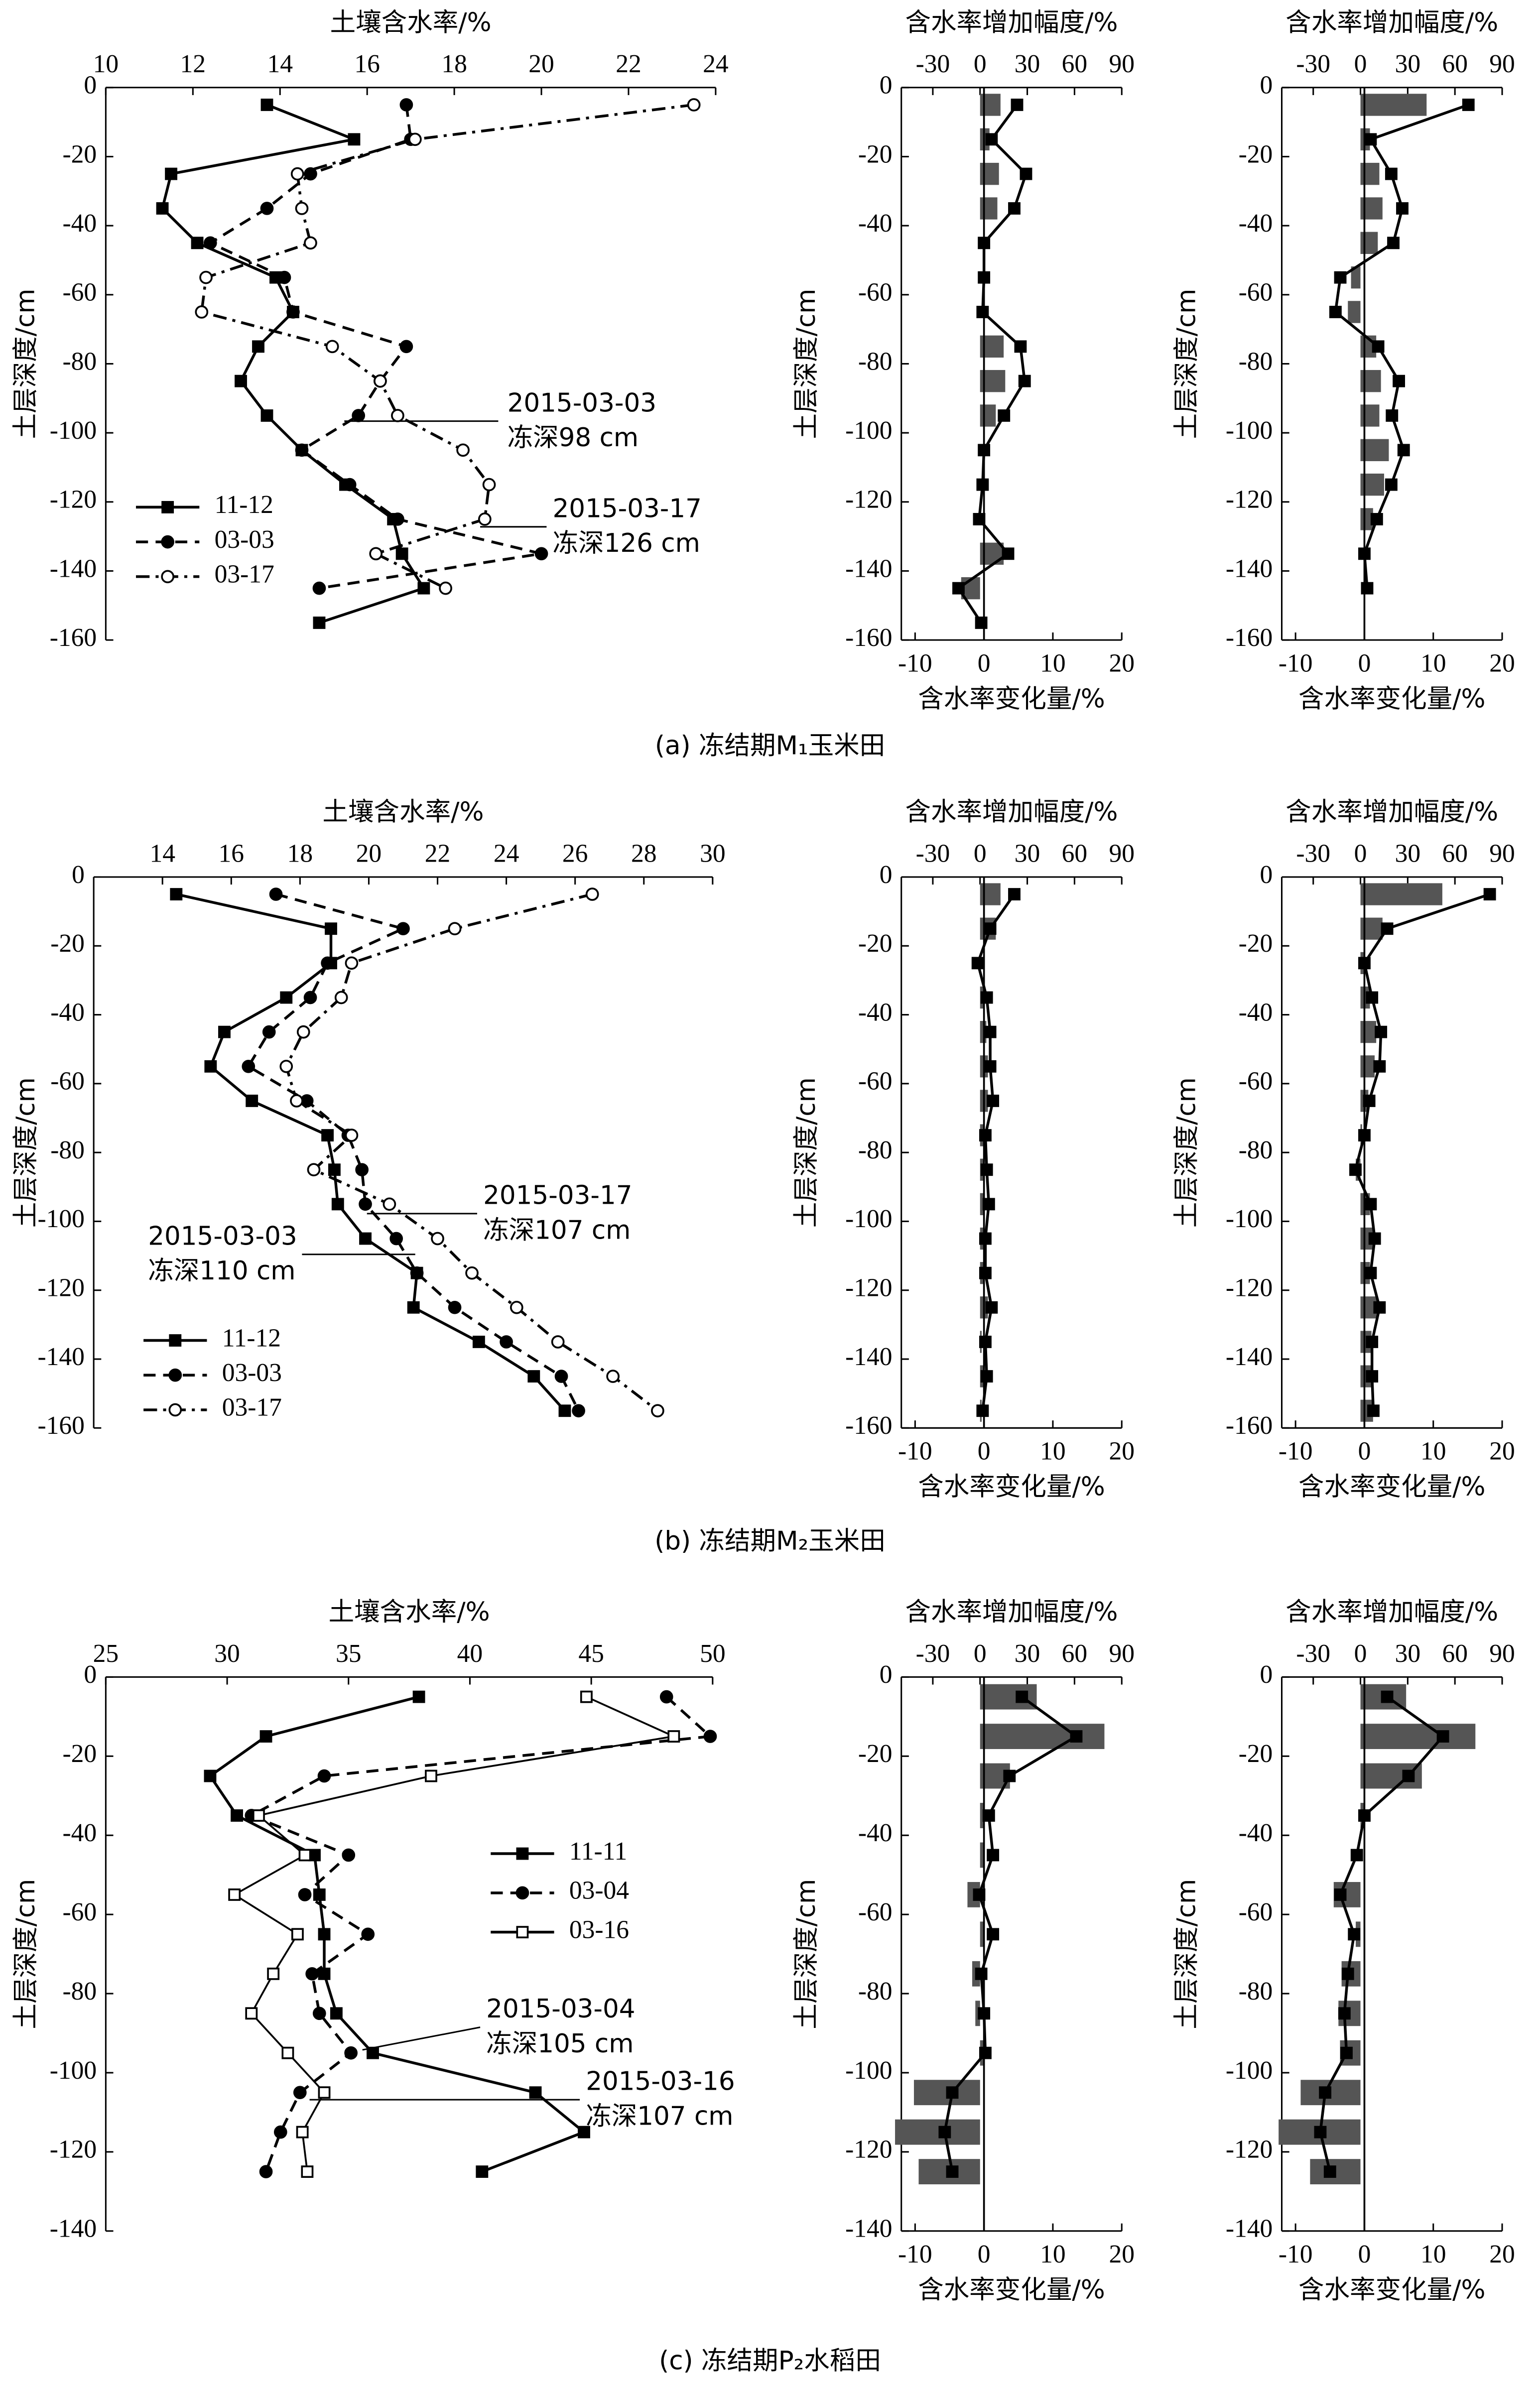  What do you see at coordinates (1391, 1612) in the screenshot?
I see `x2-axis-title: 含水率增加幅度/%` at bounding box center [1391, 1612].